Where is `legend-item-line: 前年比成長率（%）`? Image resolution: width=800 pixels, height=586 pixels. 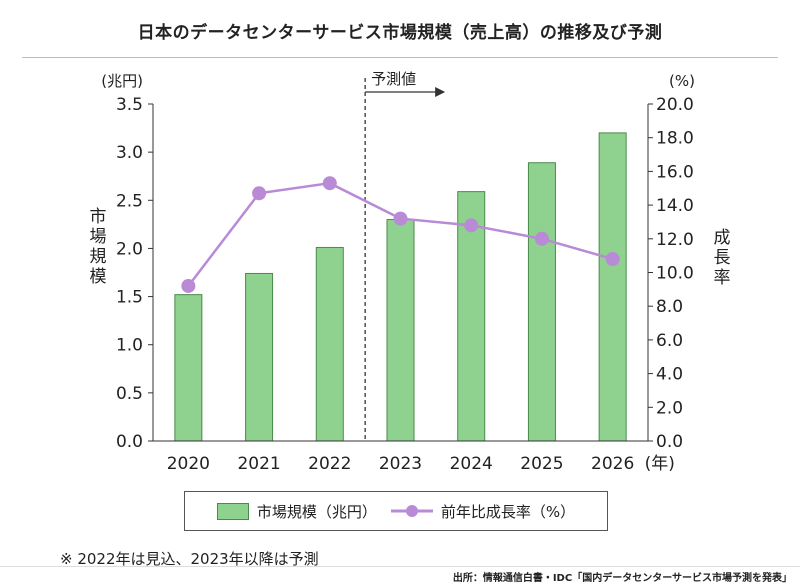
legend-item-line: 前年比成長率（%） is located at coordinates (483, 511).